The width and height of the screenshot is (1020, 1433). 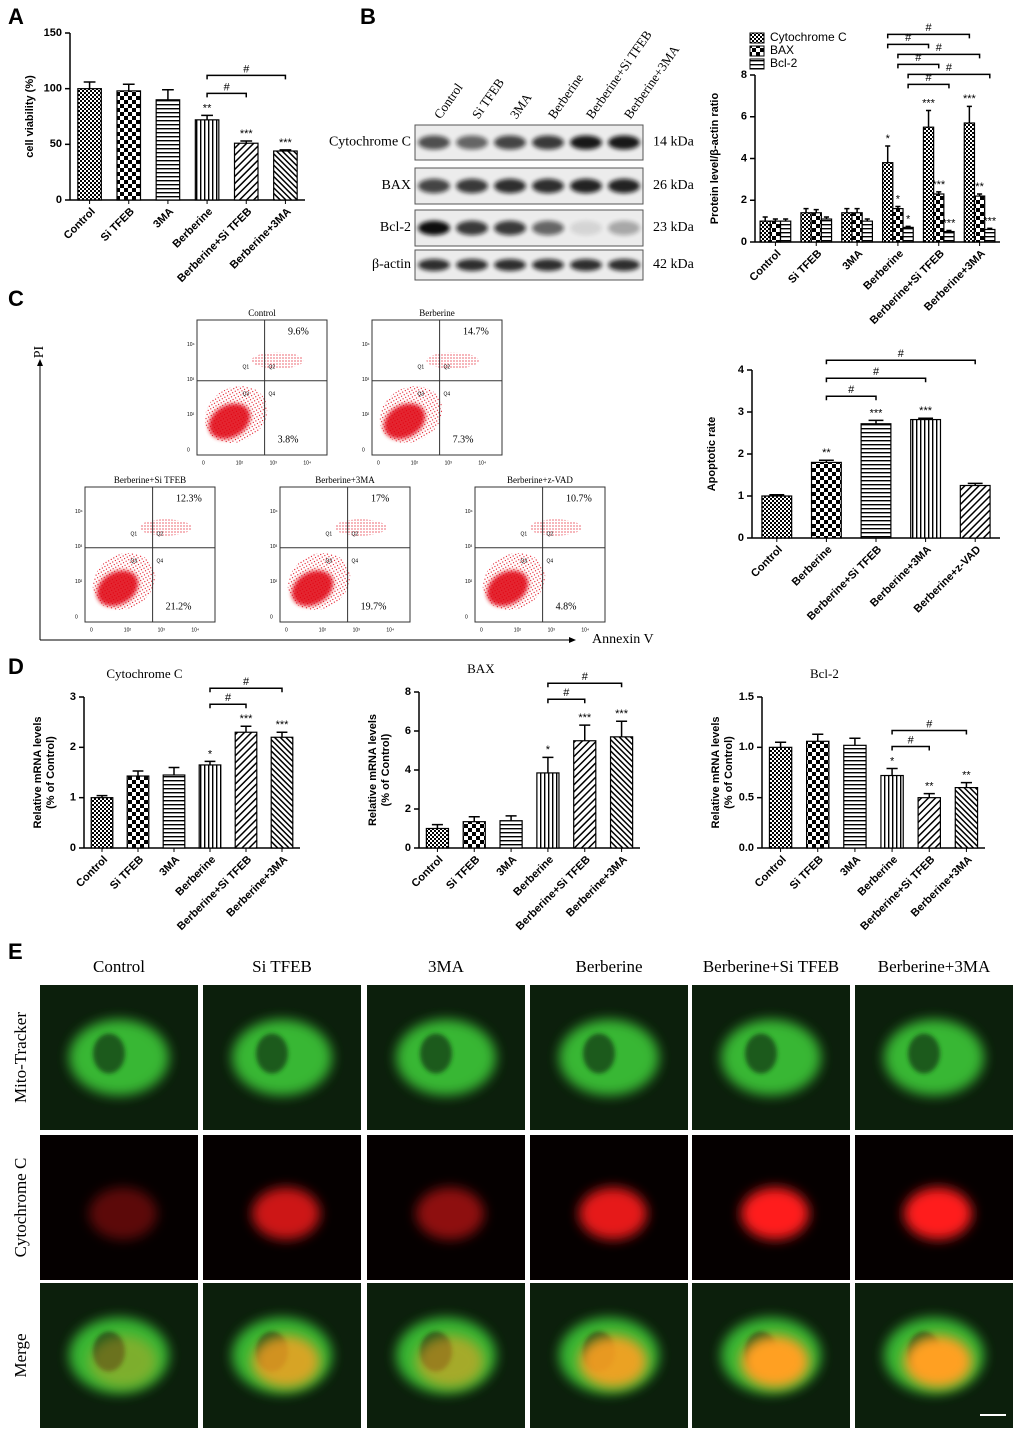 I want to click on protein-label: β-actin, so click(x=391, y=264).